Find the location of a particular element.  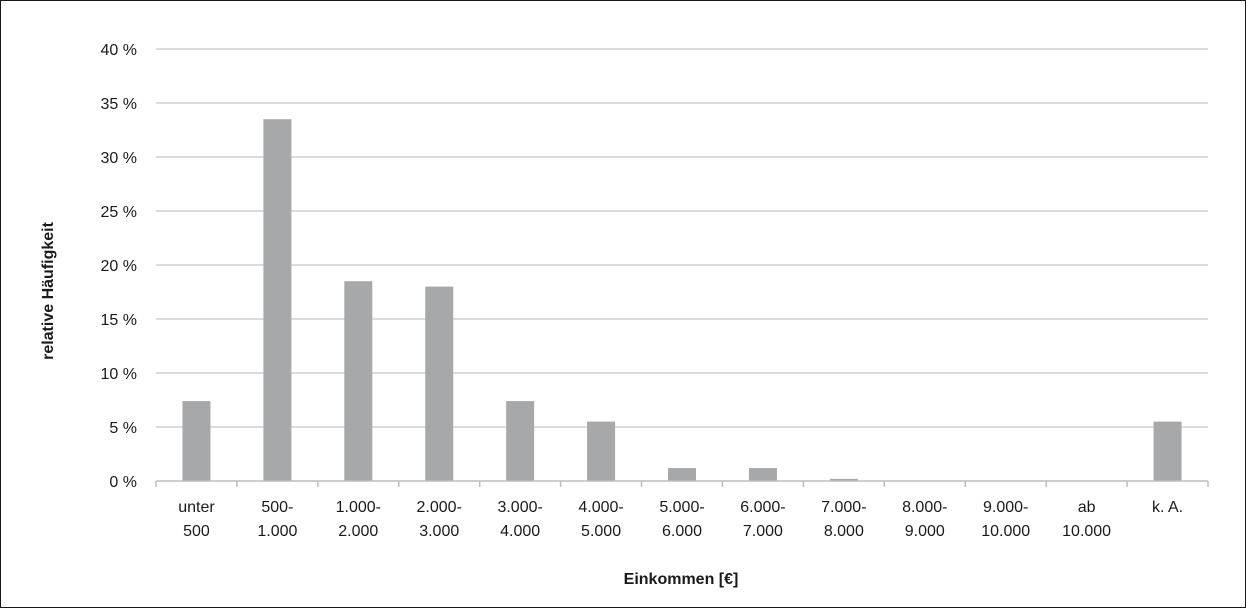

y-tick-label: 35 % is located at coordinates (119, 104).